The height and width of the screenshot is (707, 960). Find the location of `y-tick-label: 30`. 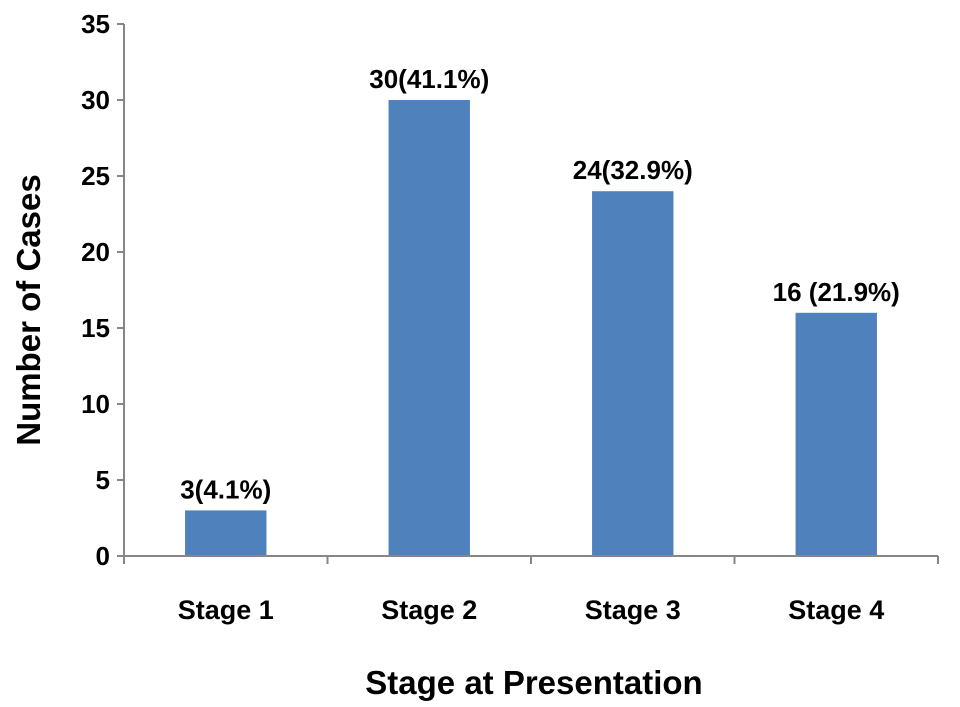

y-tick-label: 30 is located at coordinates (95, 100).